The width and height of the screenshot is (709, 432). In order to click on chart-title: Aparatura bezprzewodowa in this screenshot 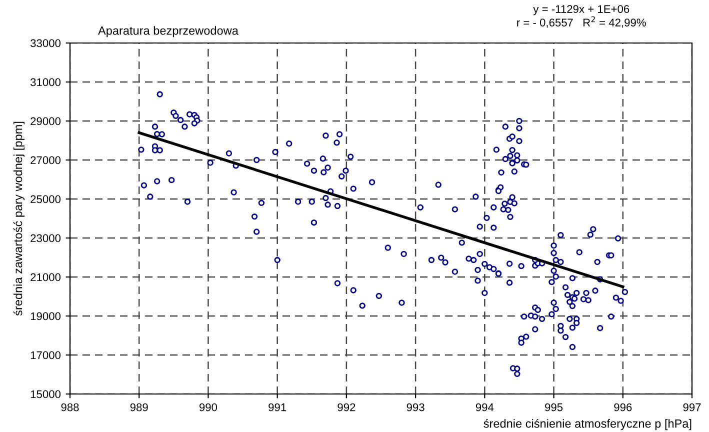, I will do `click(168, 32)`.